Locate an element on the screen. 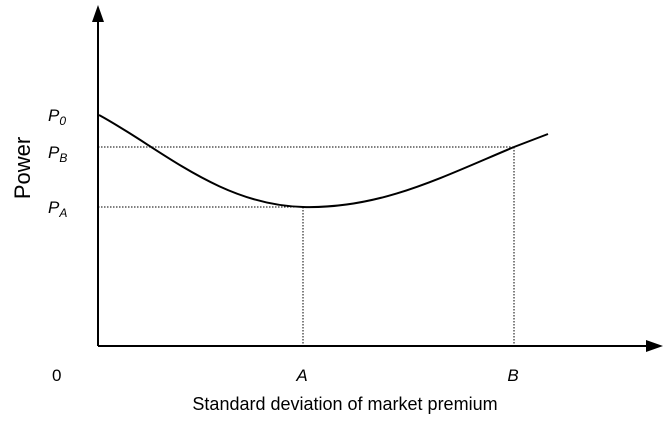 Image resolution: width=665 pixels, height=425 pixels. tick-label-pb: PB is located at coordinates (57, 154).